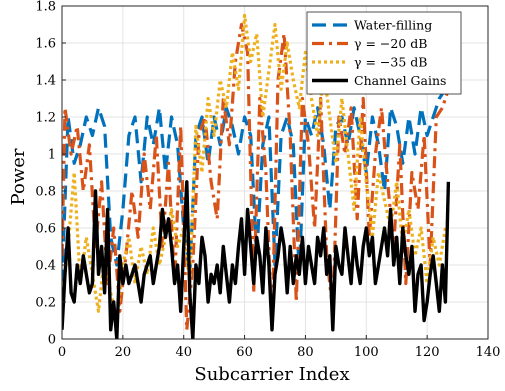 The height and width of the screenshot is (391, 505). Describe the element at coordinates (52, 155) in the screenshot. I see `y-tick-label: 1` at that location.